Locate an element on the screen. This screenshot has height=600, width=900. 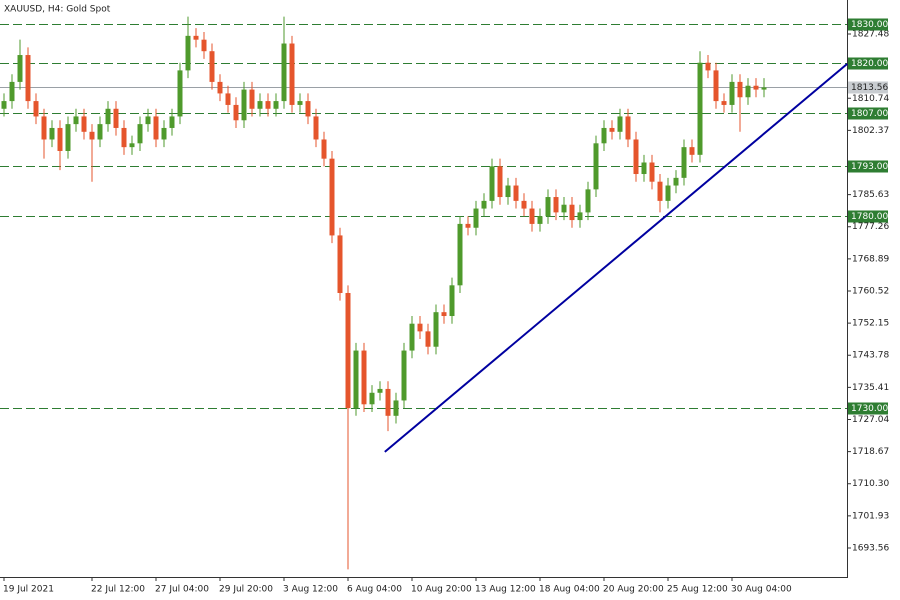
level-label: 1830.00 is located at coordinates (869, 25).